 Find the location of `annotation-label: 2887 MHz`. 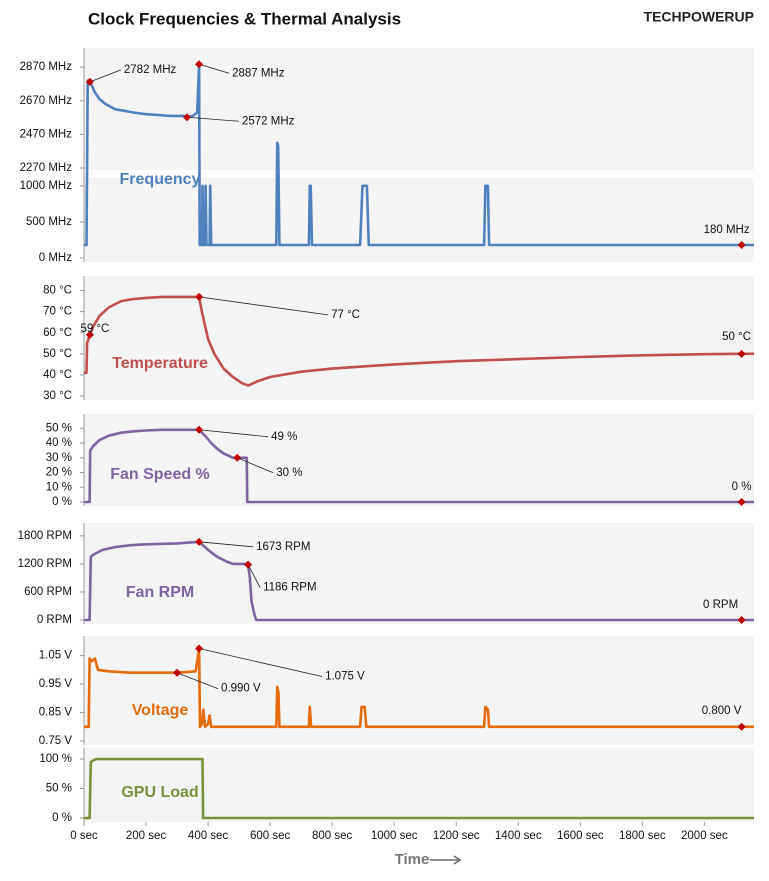

annotation-label: 2887 MHz is located at coordinates (258, 73).